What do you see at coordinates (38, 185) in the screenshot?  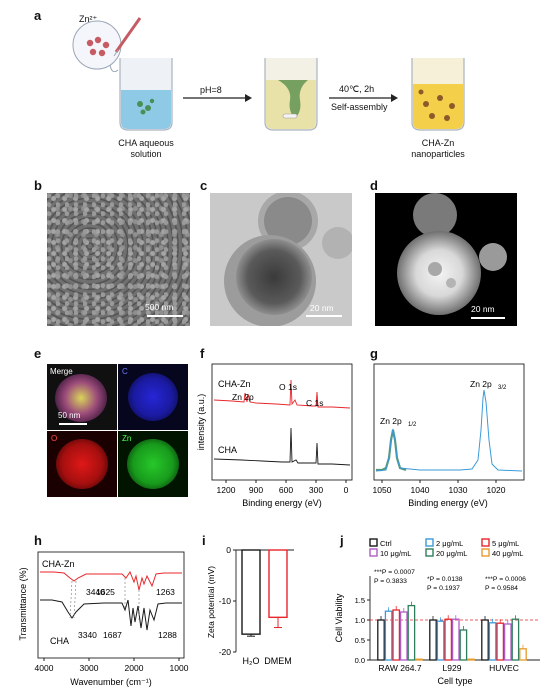 I see `panel-label-b: b` at bounding box center [38, 185].